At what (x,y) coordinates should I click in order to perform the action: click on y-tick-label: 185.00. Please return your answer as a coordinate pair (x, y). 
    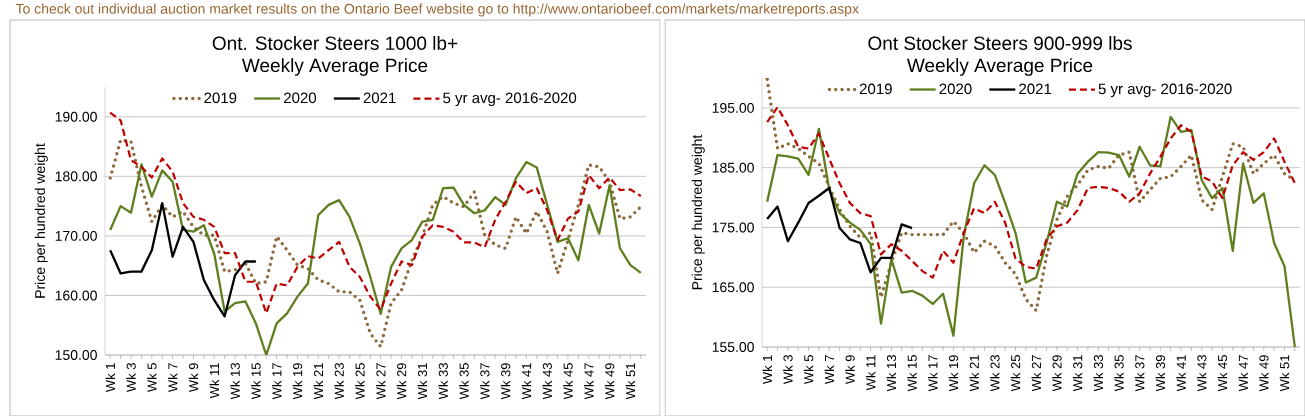
    Looking at the image, I should click on (733, 167).